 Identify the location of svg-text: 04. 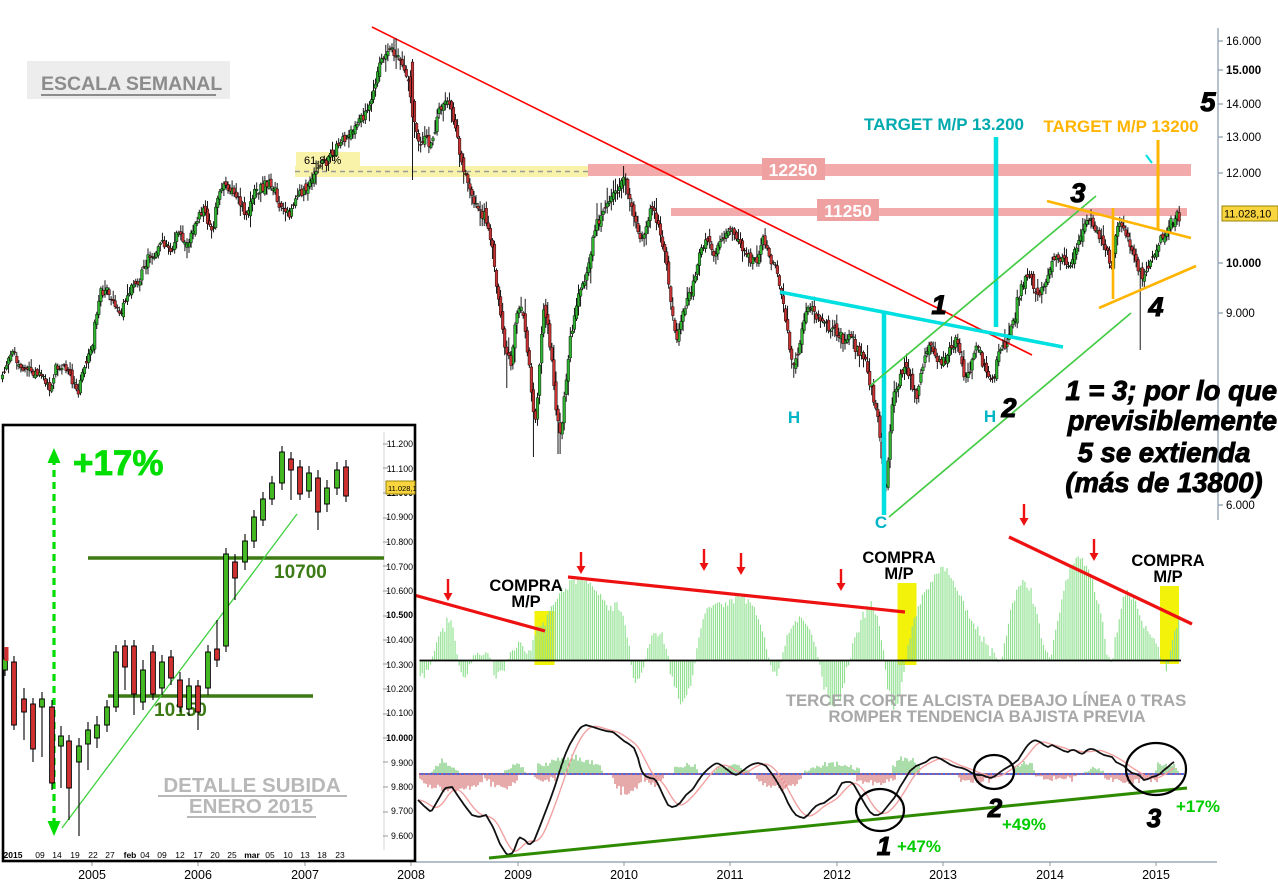
(145, 855).